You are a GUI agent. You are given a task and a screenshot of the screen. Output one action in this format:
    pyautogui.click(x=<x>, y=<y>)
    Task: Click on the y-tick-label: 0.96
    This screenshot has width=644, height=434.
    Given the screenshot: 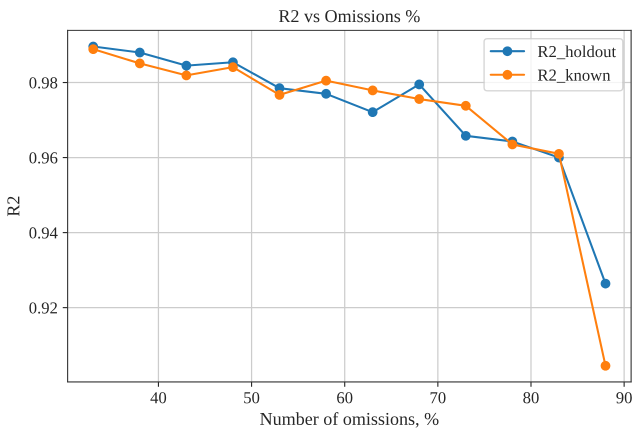 What is the action you would take?
    pyautogui.click(x=43, y=158)
    